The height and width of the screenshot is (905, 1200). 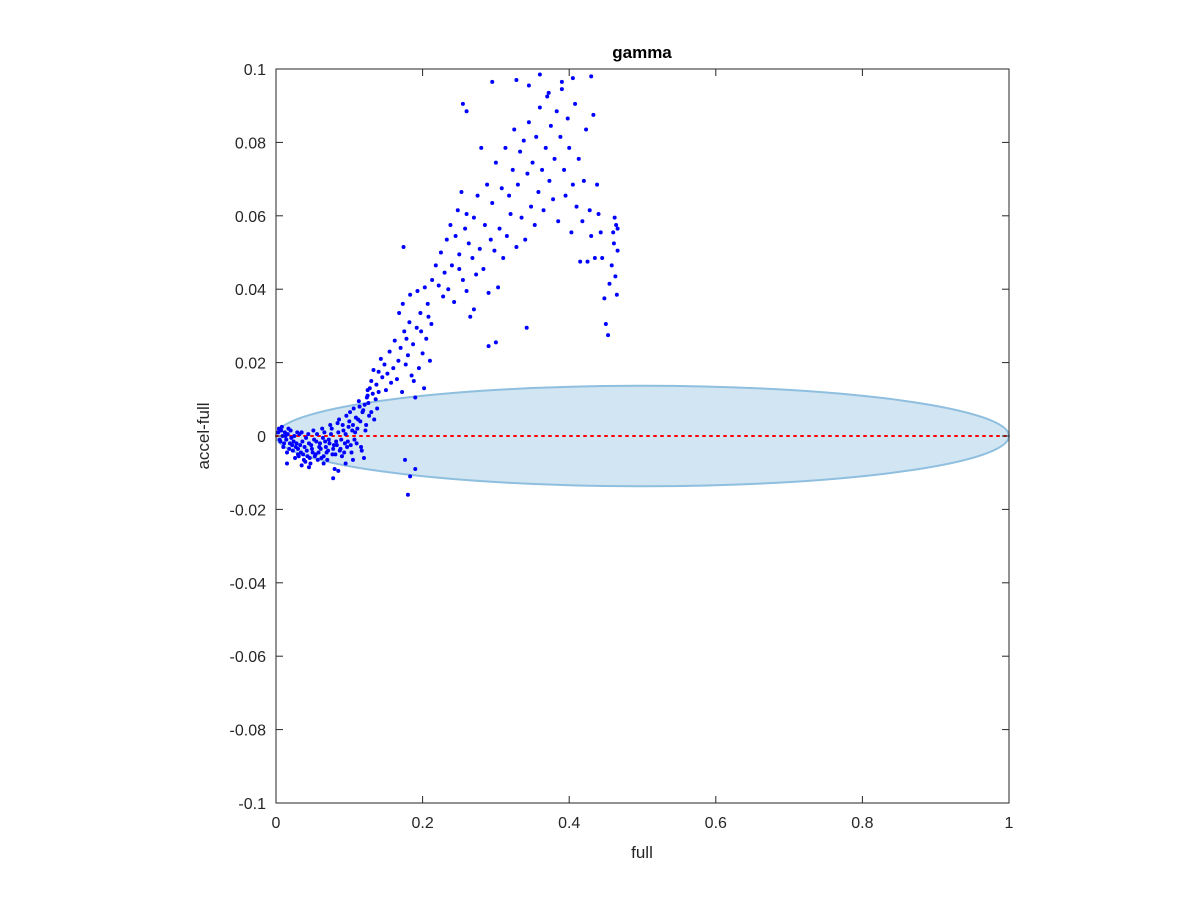 What do you see at coordinates (203, 435) in the screenshot?
I see `y-axis-title: accel-full` at bounding box center [203, 435].